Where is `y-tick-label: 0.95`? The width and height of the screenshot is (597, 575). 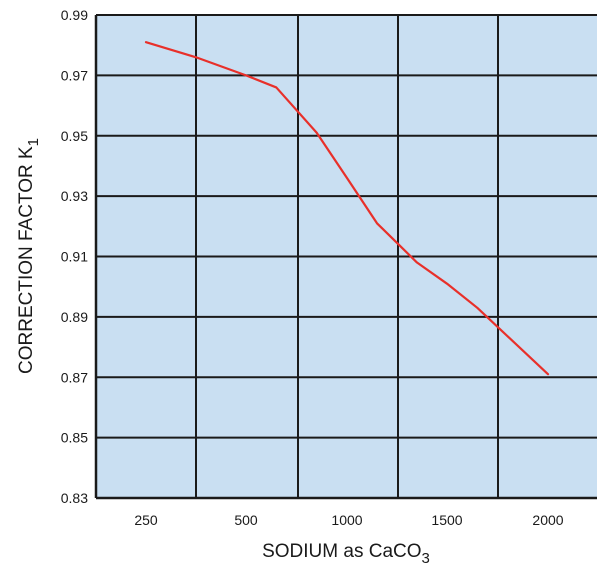 y-tick-label: 0.95 is located at coordinates (74, 136).